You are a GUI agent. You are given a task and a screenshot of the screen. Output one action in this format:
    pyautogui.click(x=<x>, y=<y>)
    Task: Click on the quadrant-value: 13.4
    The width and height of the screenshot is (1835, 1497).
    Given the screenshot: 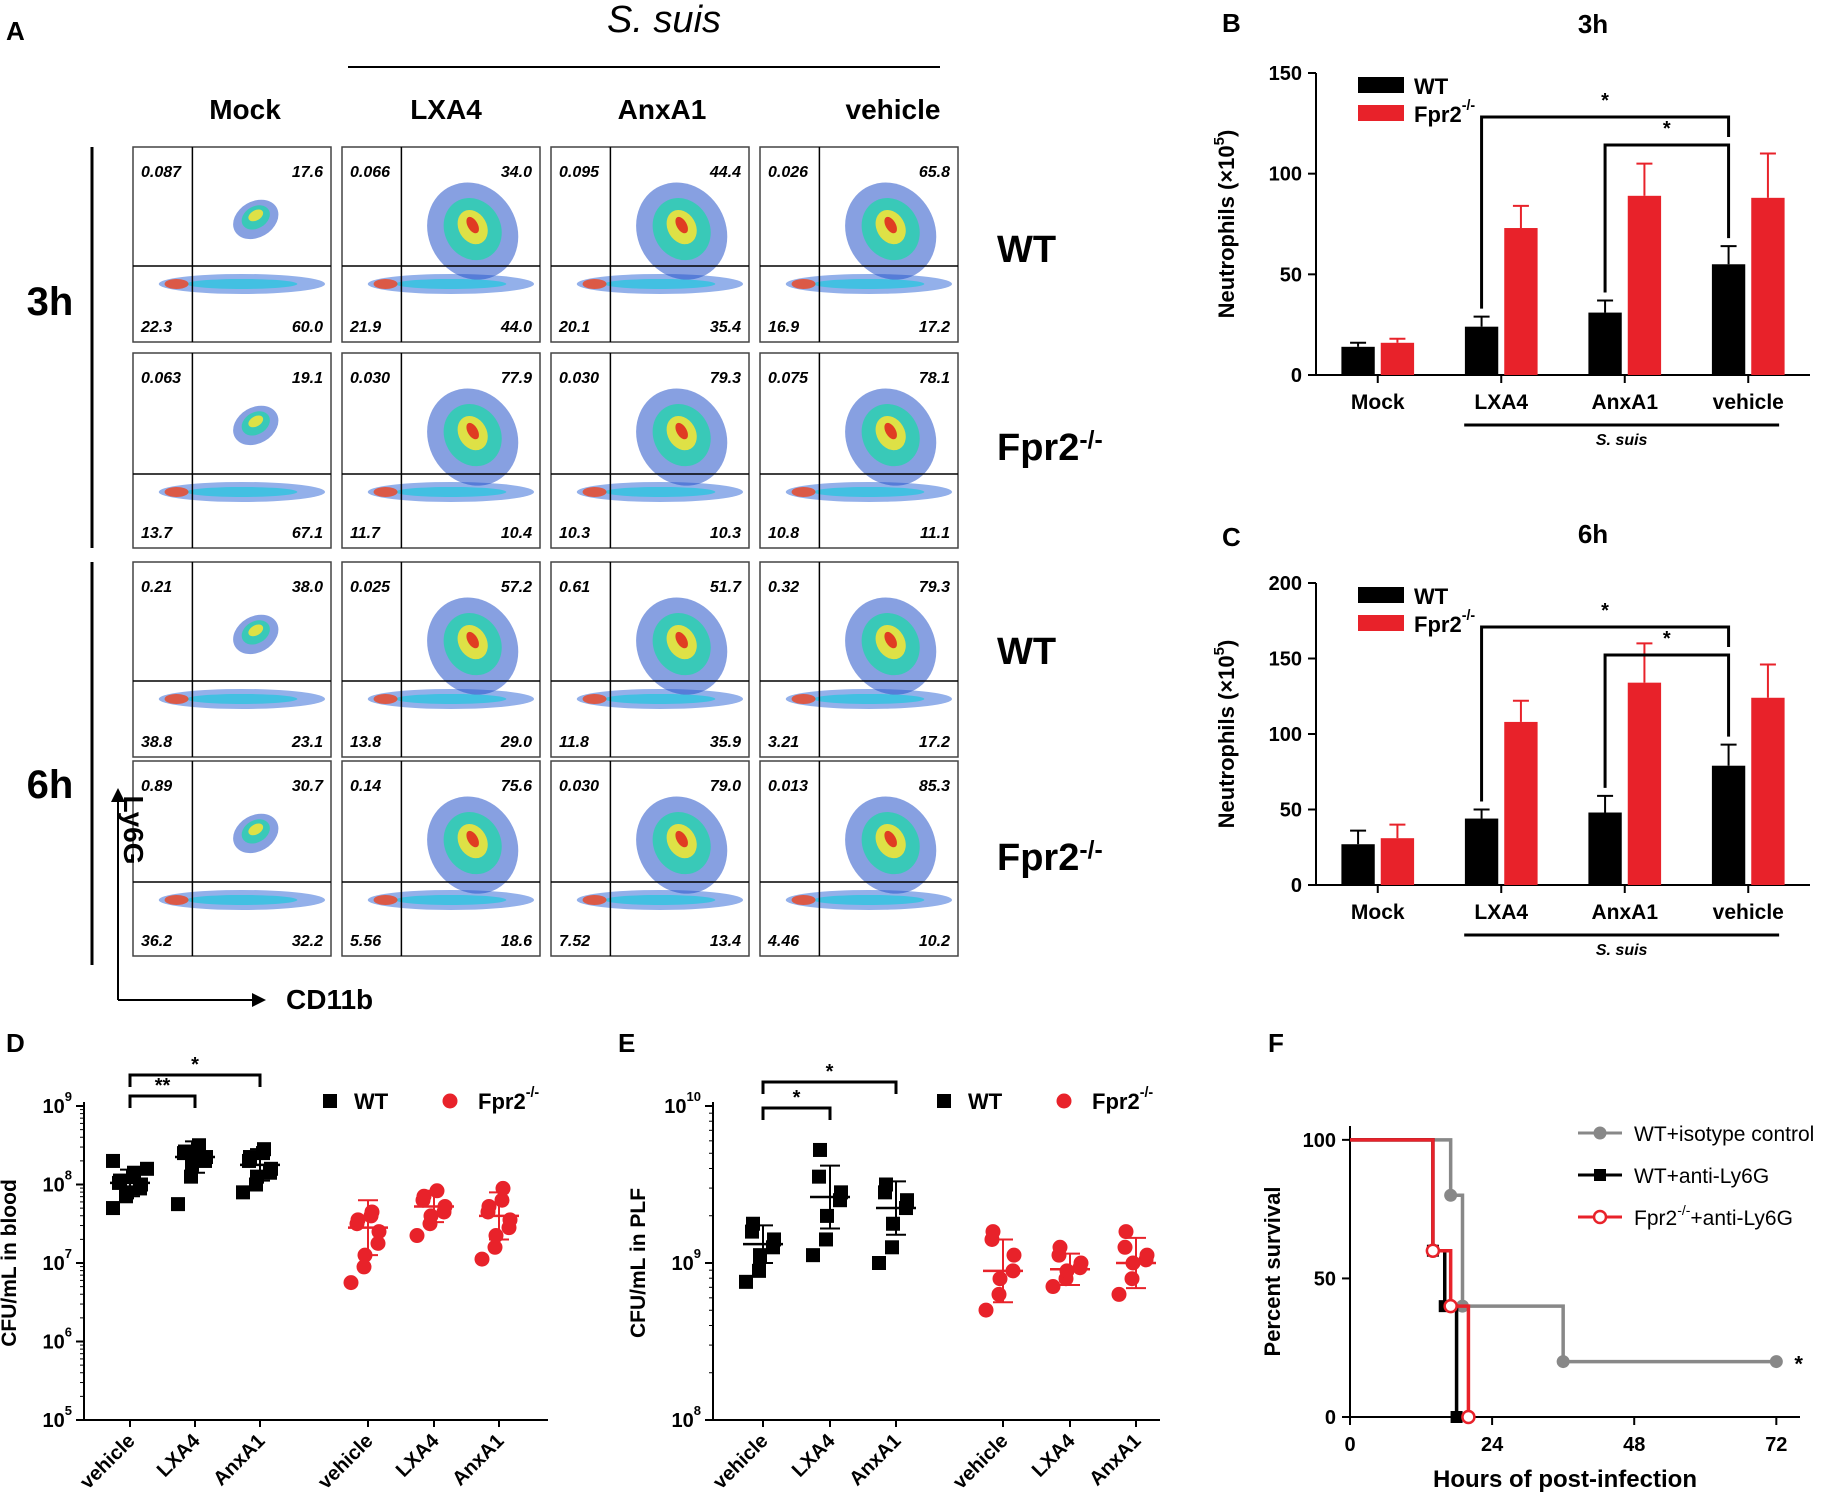 What is the action you would take?
    pyautogui.click(x=725, y=941)
    